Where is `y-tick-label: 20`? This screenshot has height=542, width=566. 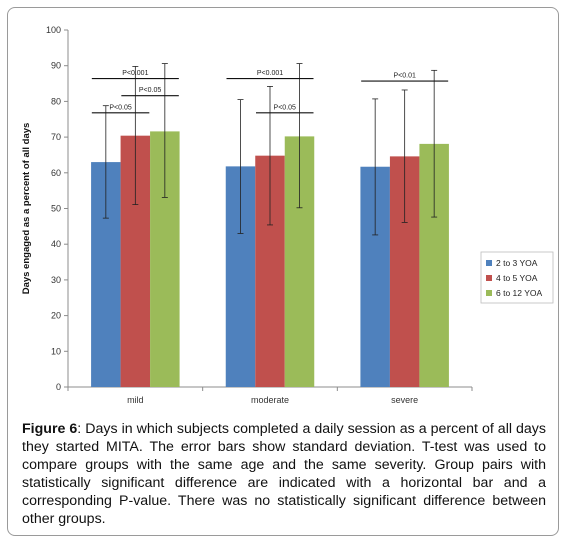 y-tick-label: 20 is located at coordinates (56, 316).